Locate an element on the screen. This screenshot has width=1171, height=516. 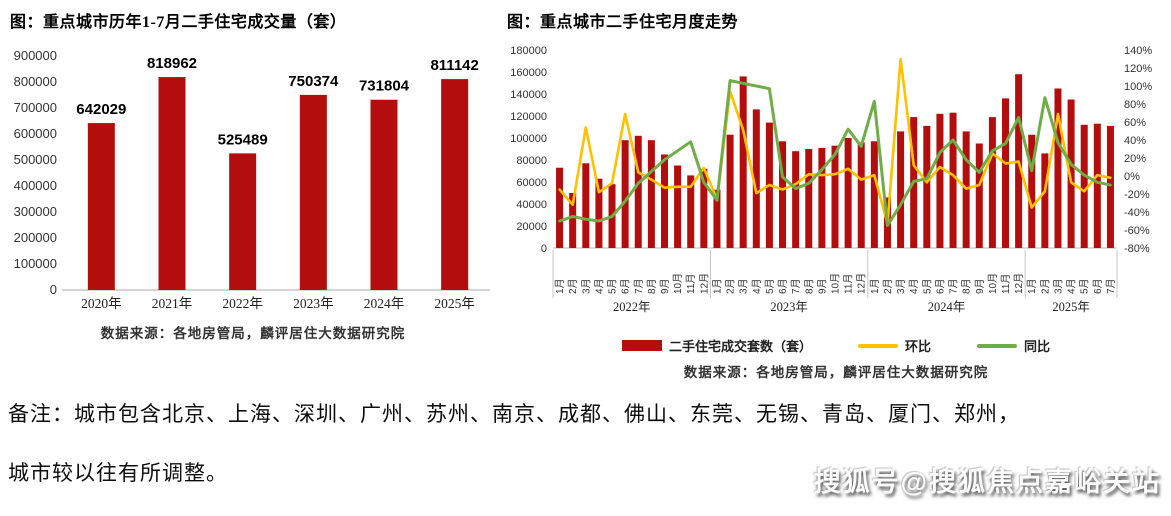
svg-text: 40000 is located at coordinates (531, 205).